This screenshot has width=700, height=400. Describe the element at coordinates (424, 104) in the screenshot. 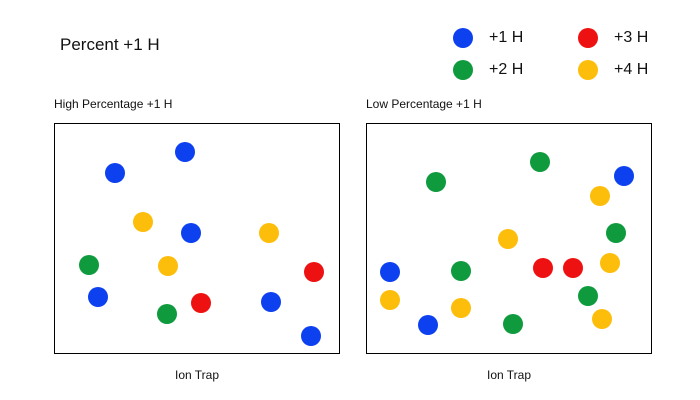

I see `panel-title-low: Low Percentage +1 H` at that location.